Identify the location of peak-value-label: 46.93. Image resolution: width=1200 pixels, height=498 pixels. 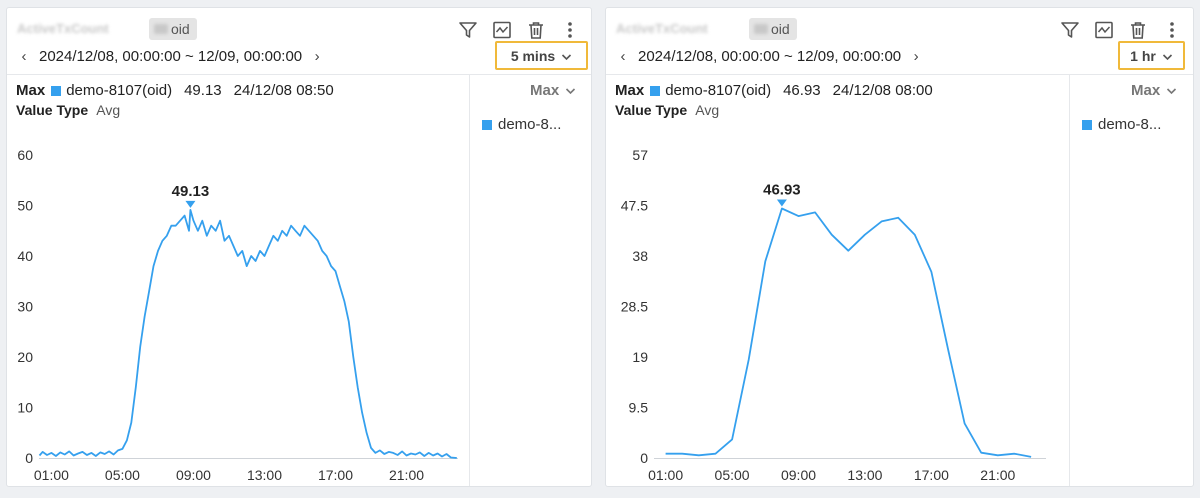
(782, 190).